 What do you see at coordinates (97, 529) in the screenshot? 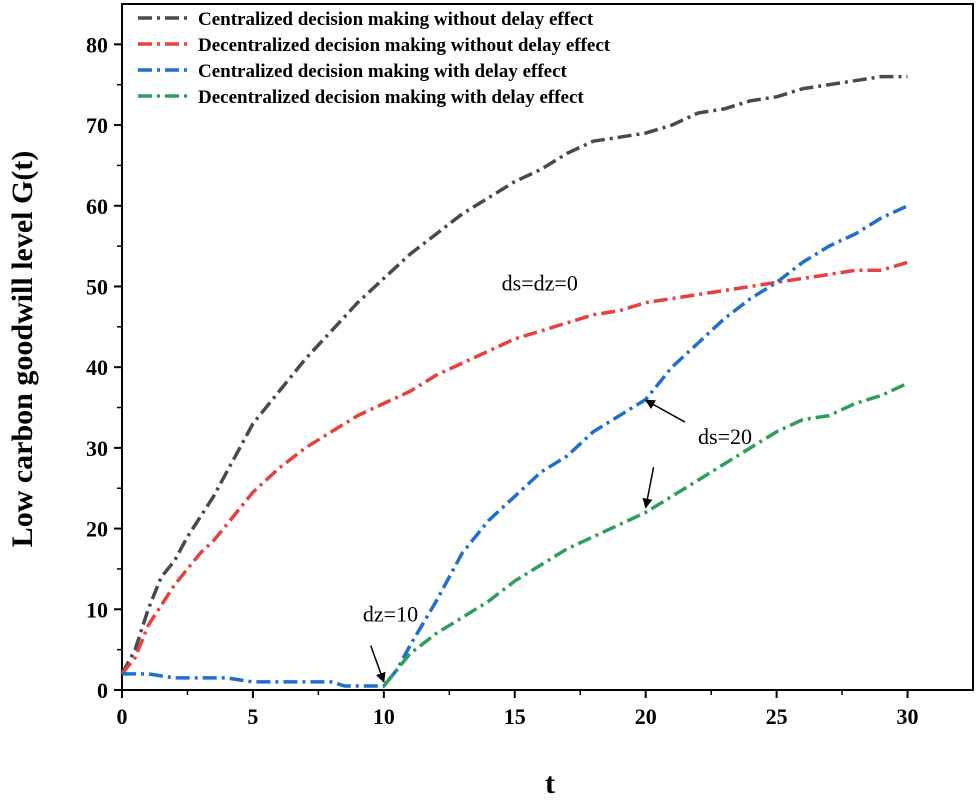
I see `y-tick-label: 20` at bounding box center [97, 529].